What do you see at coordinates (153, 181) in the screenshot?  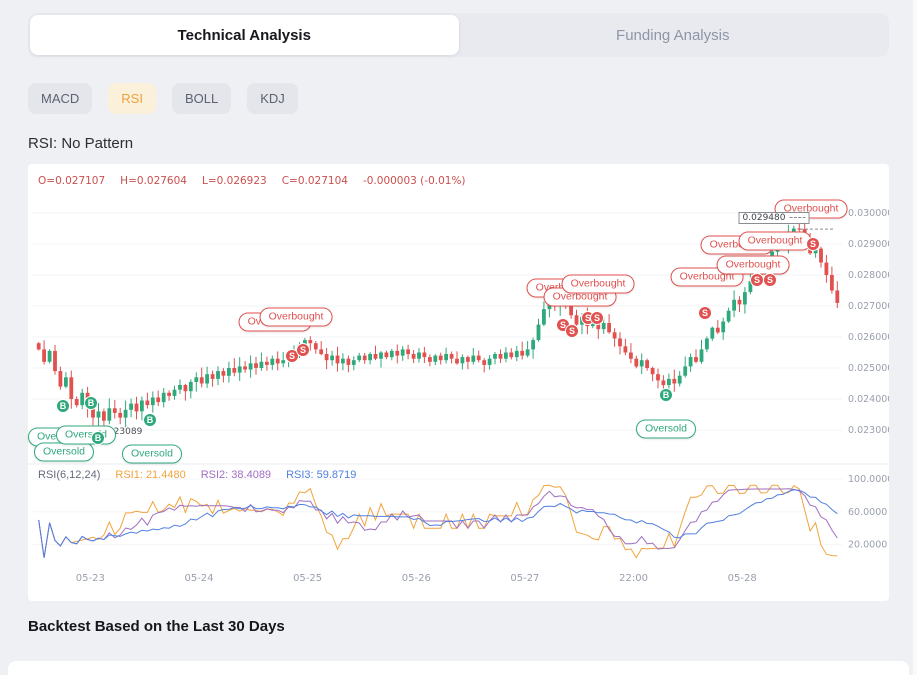 I see `ohlc-high: H=0.027604` at bounding box center [153, 181].